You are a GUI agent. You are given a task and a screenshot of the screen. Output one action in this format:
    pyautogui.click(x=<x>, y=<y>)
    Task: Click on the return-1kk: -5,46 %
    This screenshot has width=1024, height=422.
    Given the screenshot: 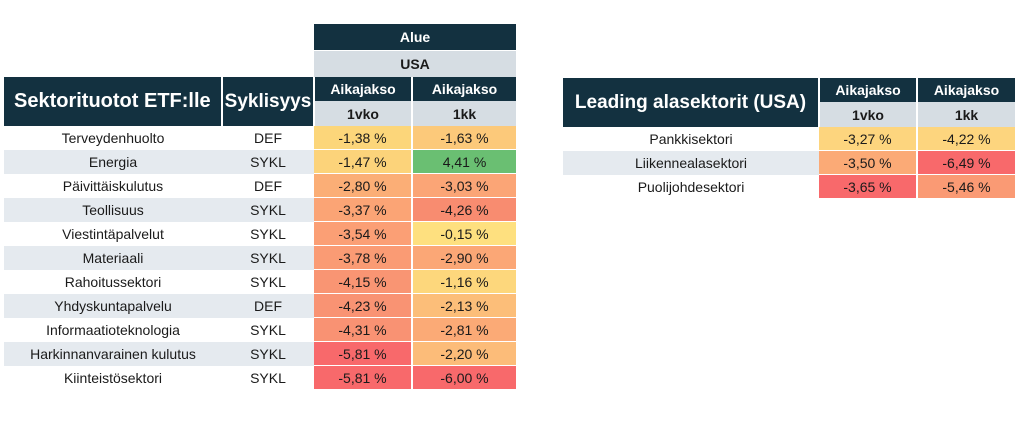 What is the action you would take?
    pyautogui.click(x=966, y=186)
    